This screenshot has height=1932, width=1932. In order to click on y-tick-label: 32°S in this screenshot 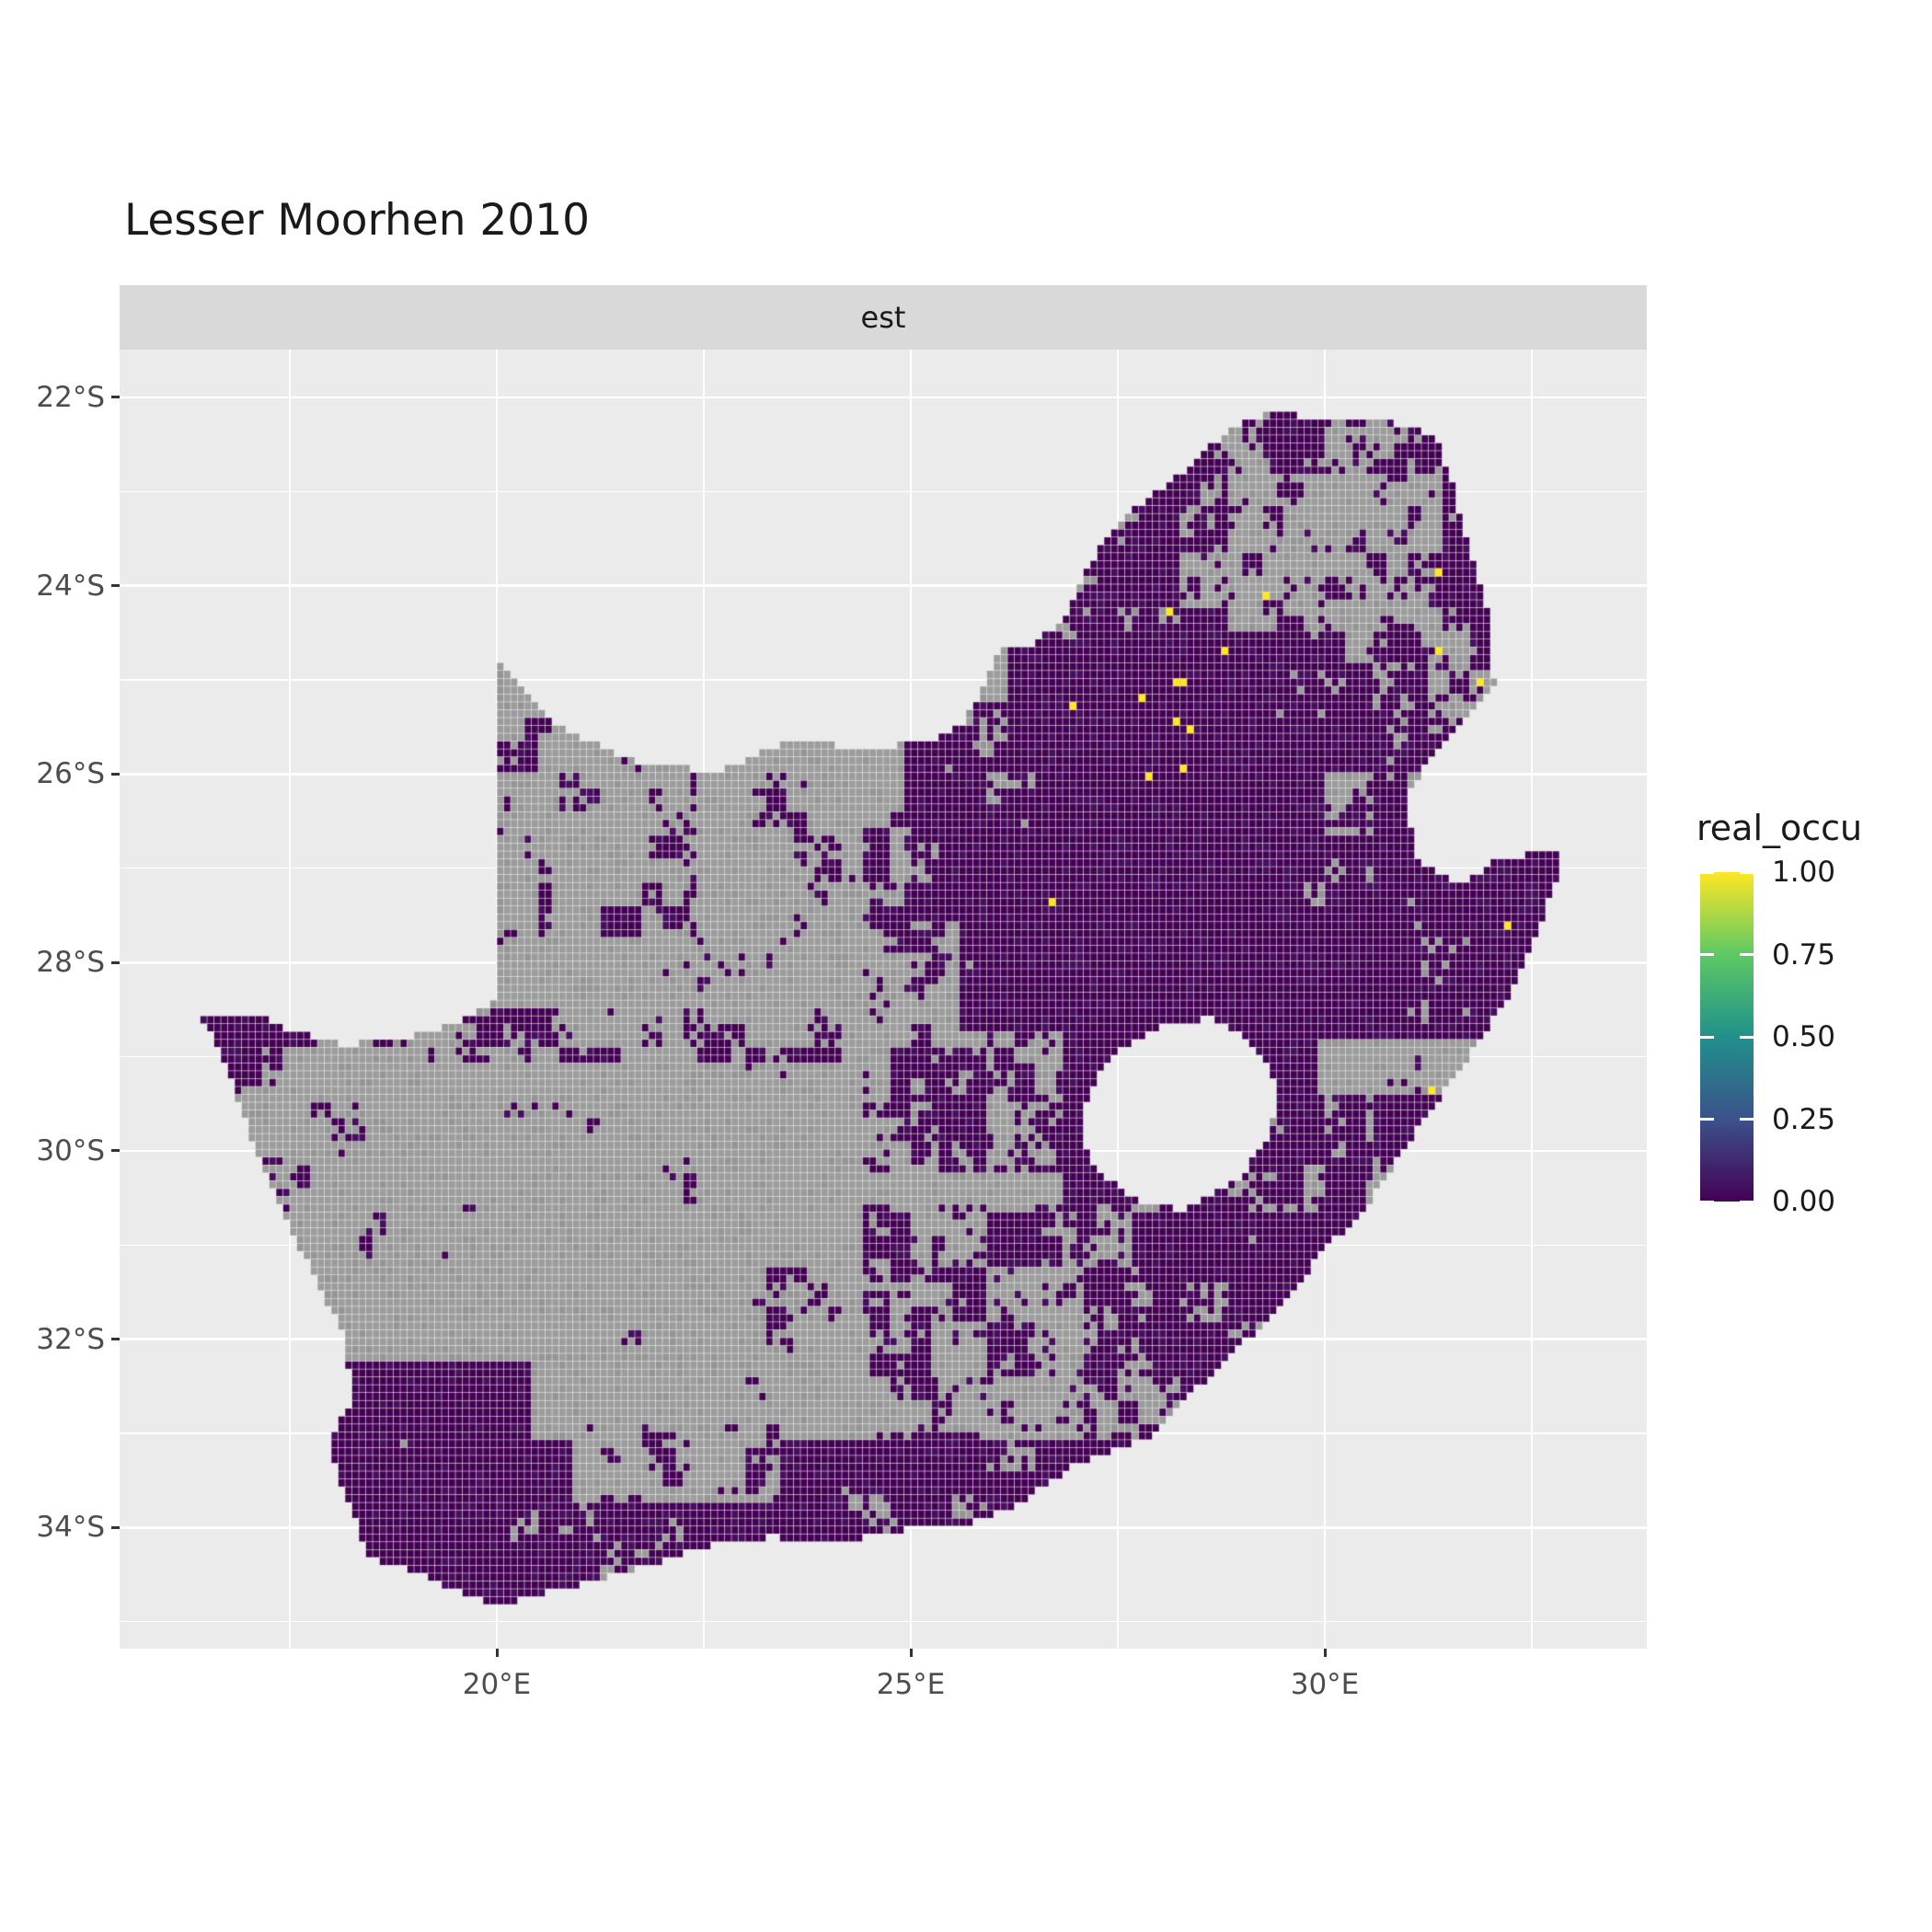, I will do `click(70, 1339)`.